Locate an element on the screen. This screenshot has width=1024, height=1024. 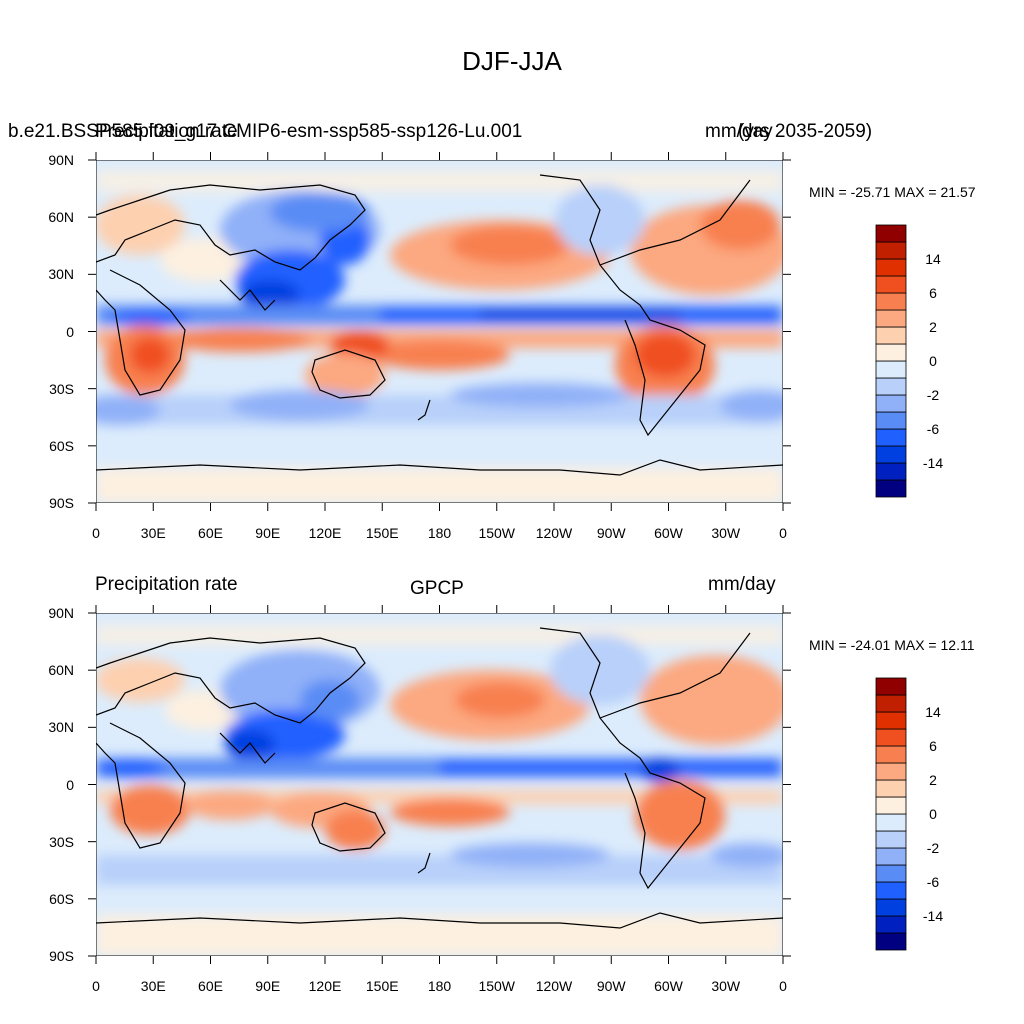
bottom-right-string: mm/day is located at coordinates (742, 584).